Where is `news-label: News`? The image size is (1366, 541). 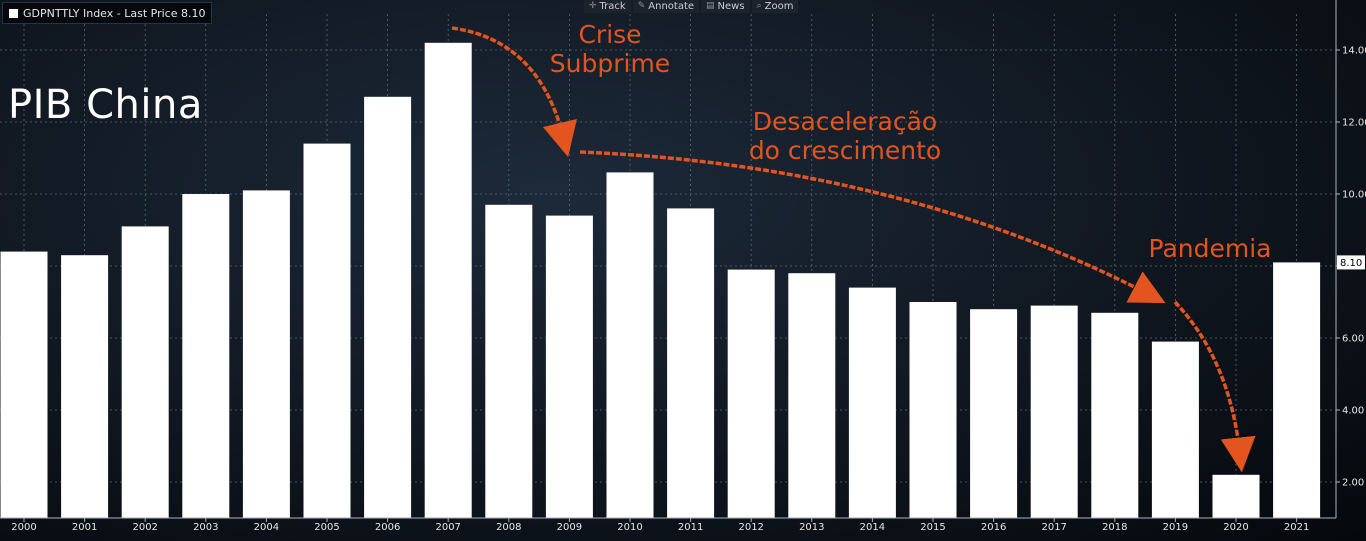 news-label: News is located at coordinates (731, 6).